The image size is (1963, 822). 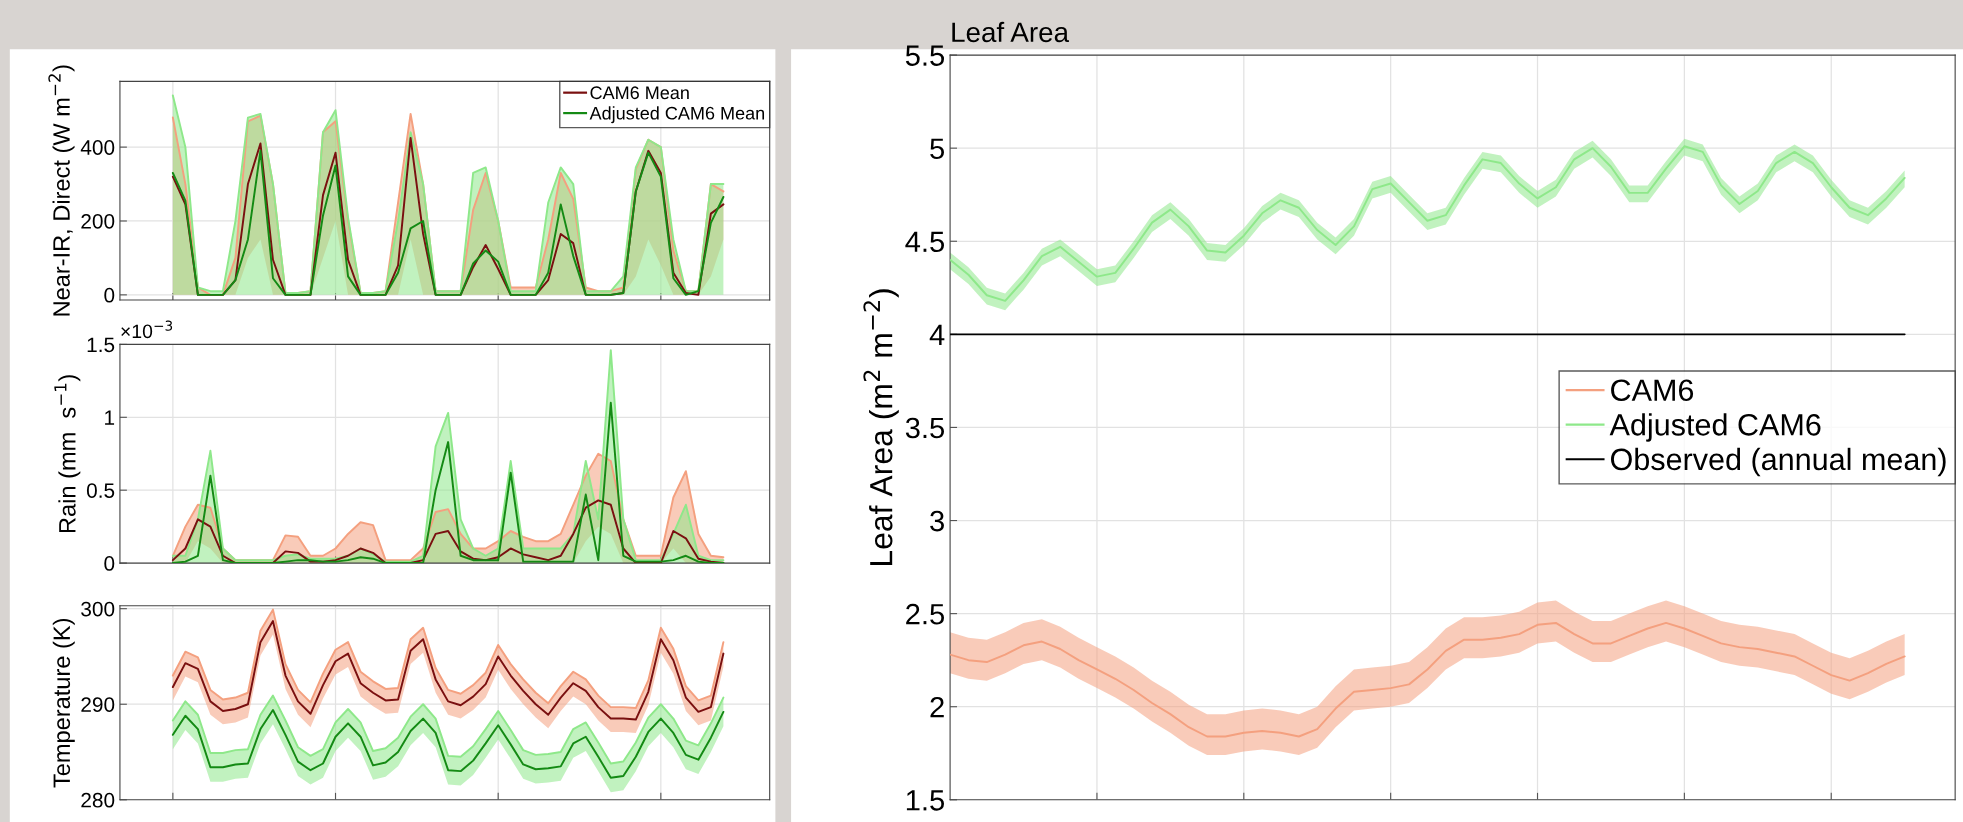 I want to click on y-tick-label: 4, so click(x=937, y=334).